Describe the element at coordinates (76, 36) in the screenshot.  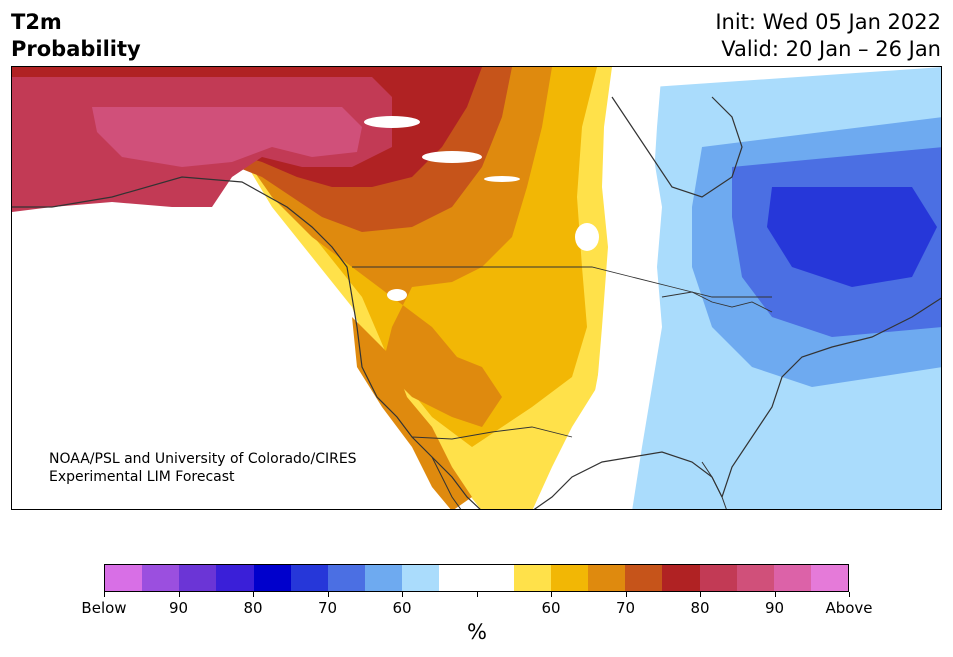
I see `map-title: T2m Probability` at that location.